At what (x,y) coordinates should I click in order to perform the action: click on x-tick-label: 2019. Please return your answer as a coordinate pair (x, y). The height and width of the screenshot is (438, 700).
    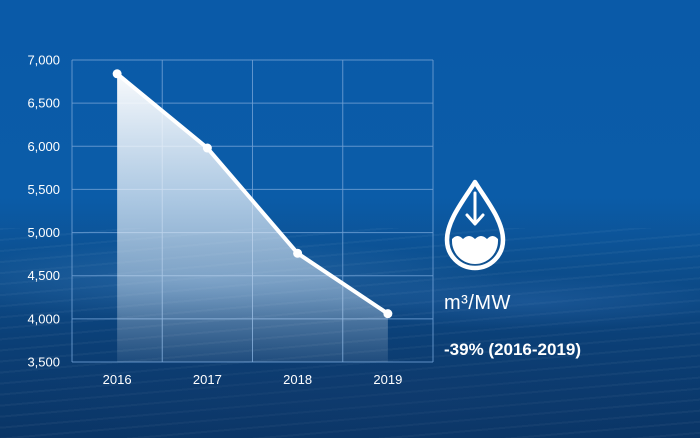
    Looking at the image, I should click on (387, 379).